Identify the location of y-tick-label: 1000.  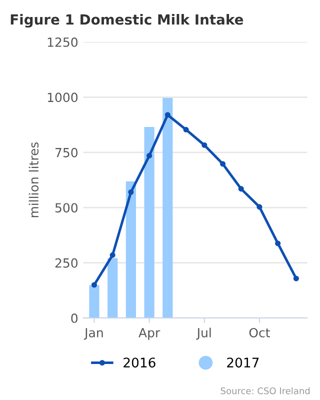
(63, 97).